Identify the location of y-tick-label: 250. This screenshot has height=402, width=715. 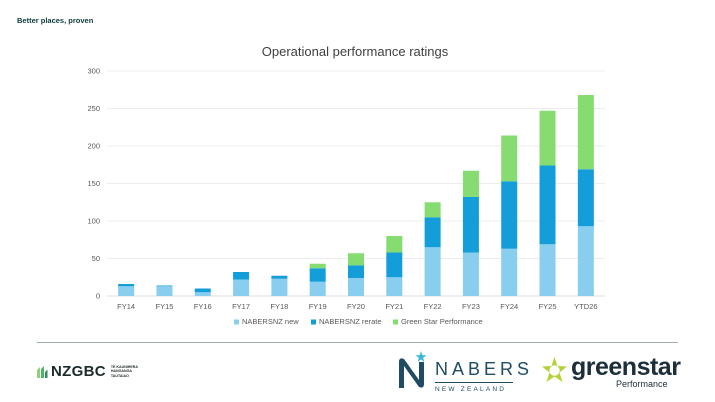
(93, 108).